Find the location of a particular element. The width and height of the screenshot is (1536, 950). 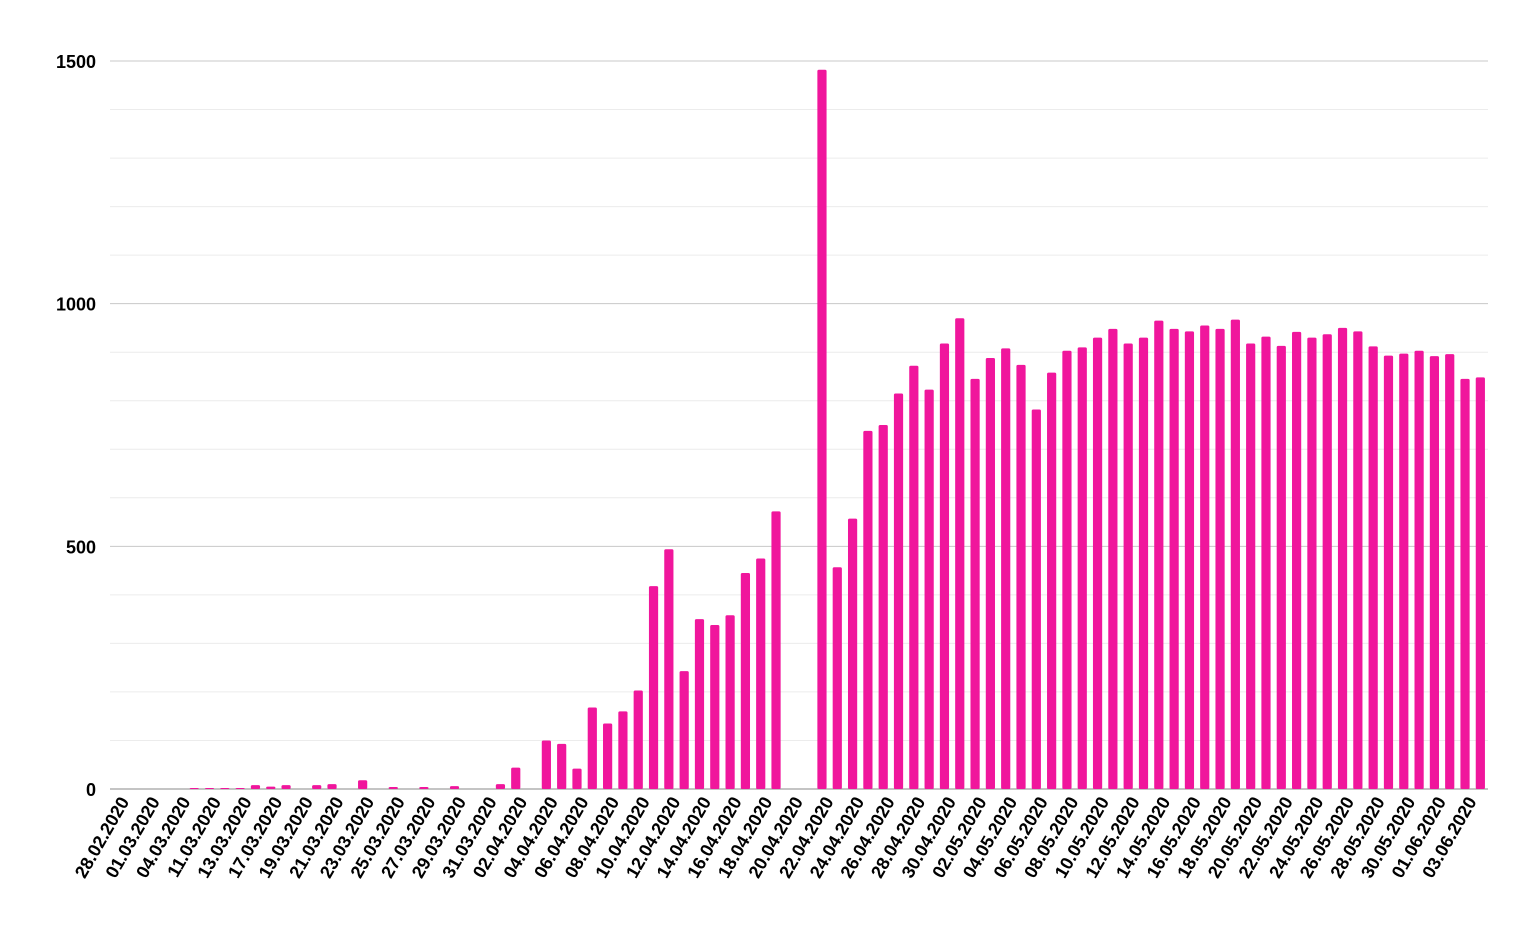

y-tick-label: 500 is located at coordinates (81, 547).